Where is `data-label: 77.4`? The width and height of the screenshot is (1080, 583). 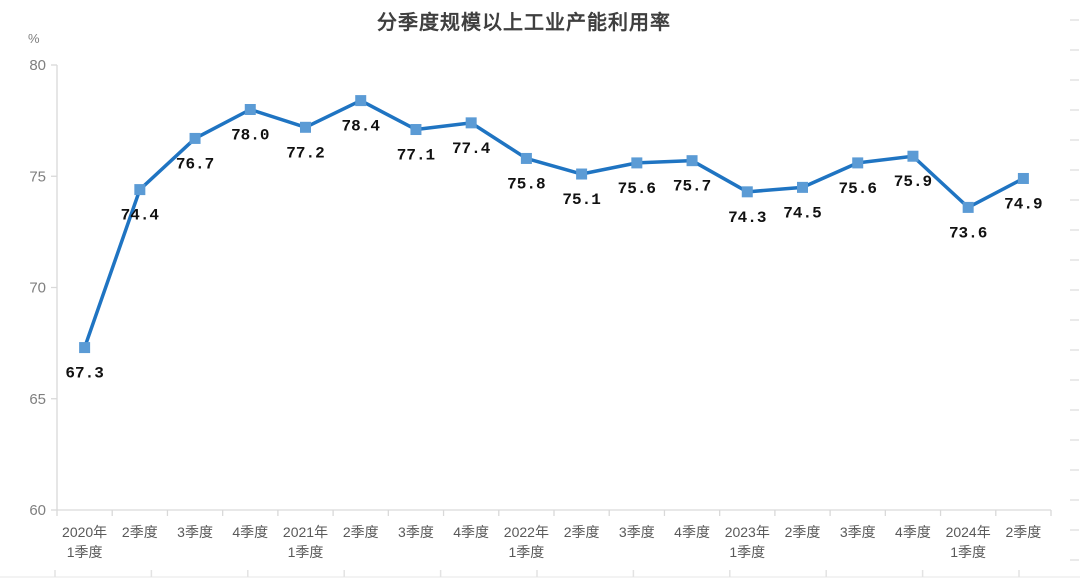 data-label: 77.4 is located at coordinates (471, 149).